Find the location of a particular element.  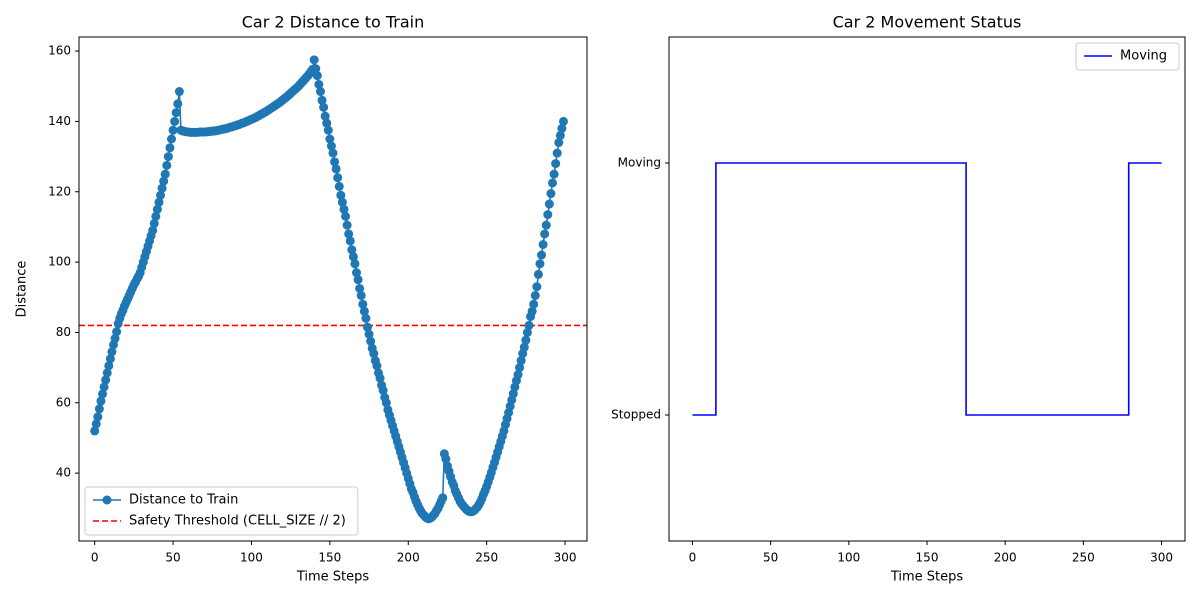

y-tick-label: 100 is located at coordinates (59, 262).